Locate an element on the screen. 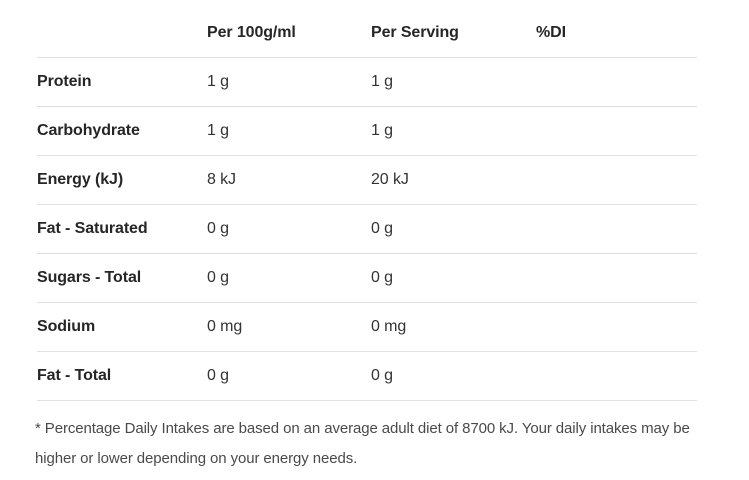 The width and height of the screenshot is (749, 480). nutrient-label: Fat - Saturated is located at coordinates (92, 228).